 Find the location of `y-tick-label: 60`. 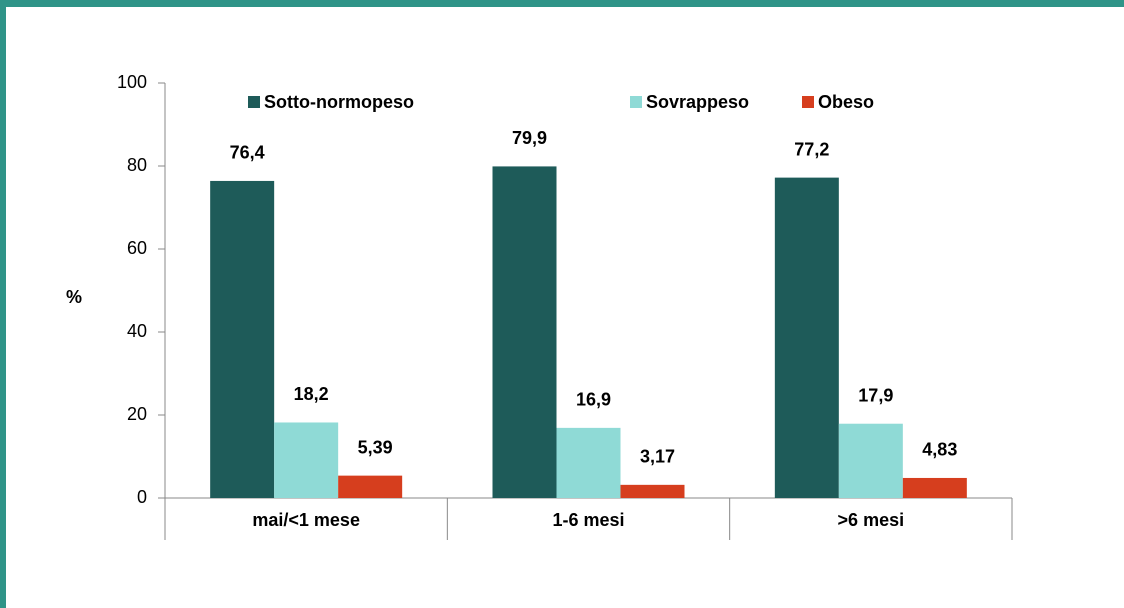

y-tick-label: 60 is located at coordinates (137, 248).